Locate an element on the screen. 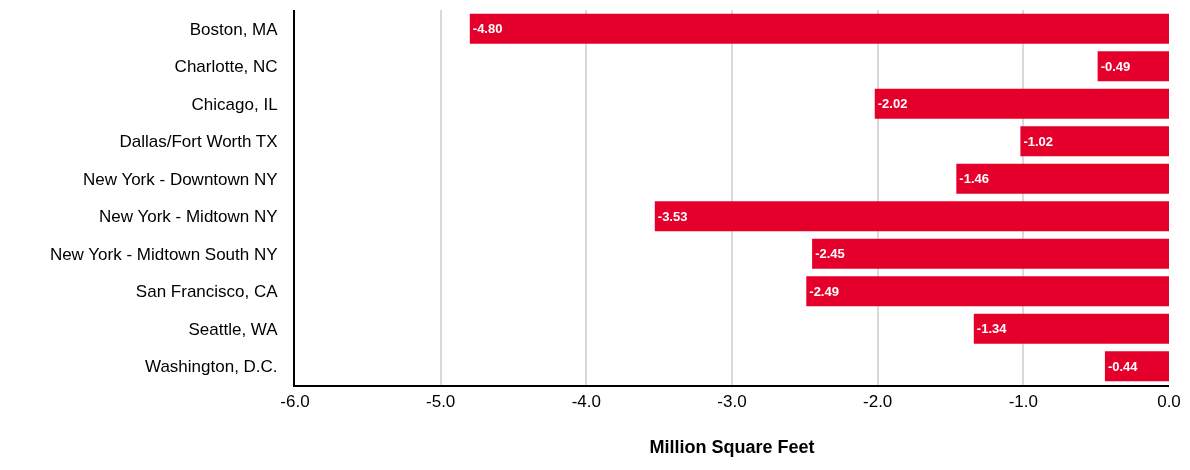 Image resolution: width=1190 pixels, height=470 pixels. x-tick-label: -3.0 is located at coordinates (732, 402).